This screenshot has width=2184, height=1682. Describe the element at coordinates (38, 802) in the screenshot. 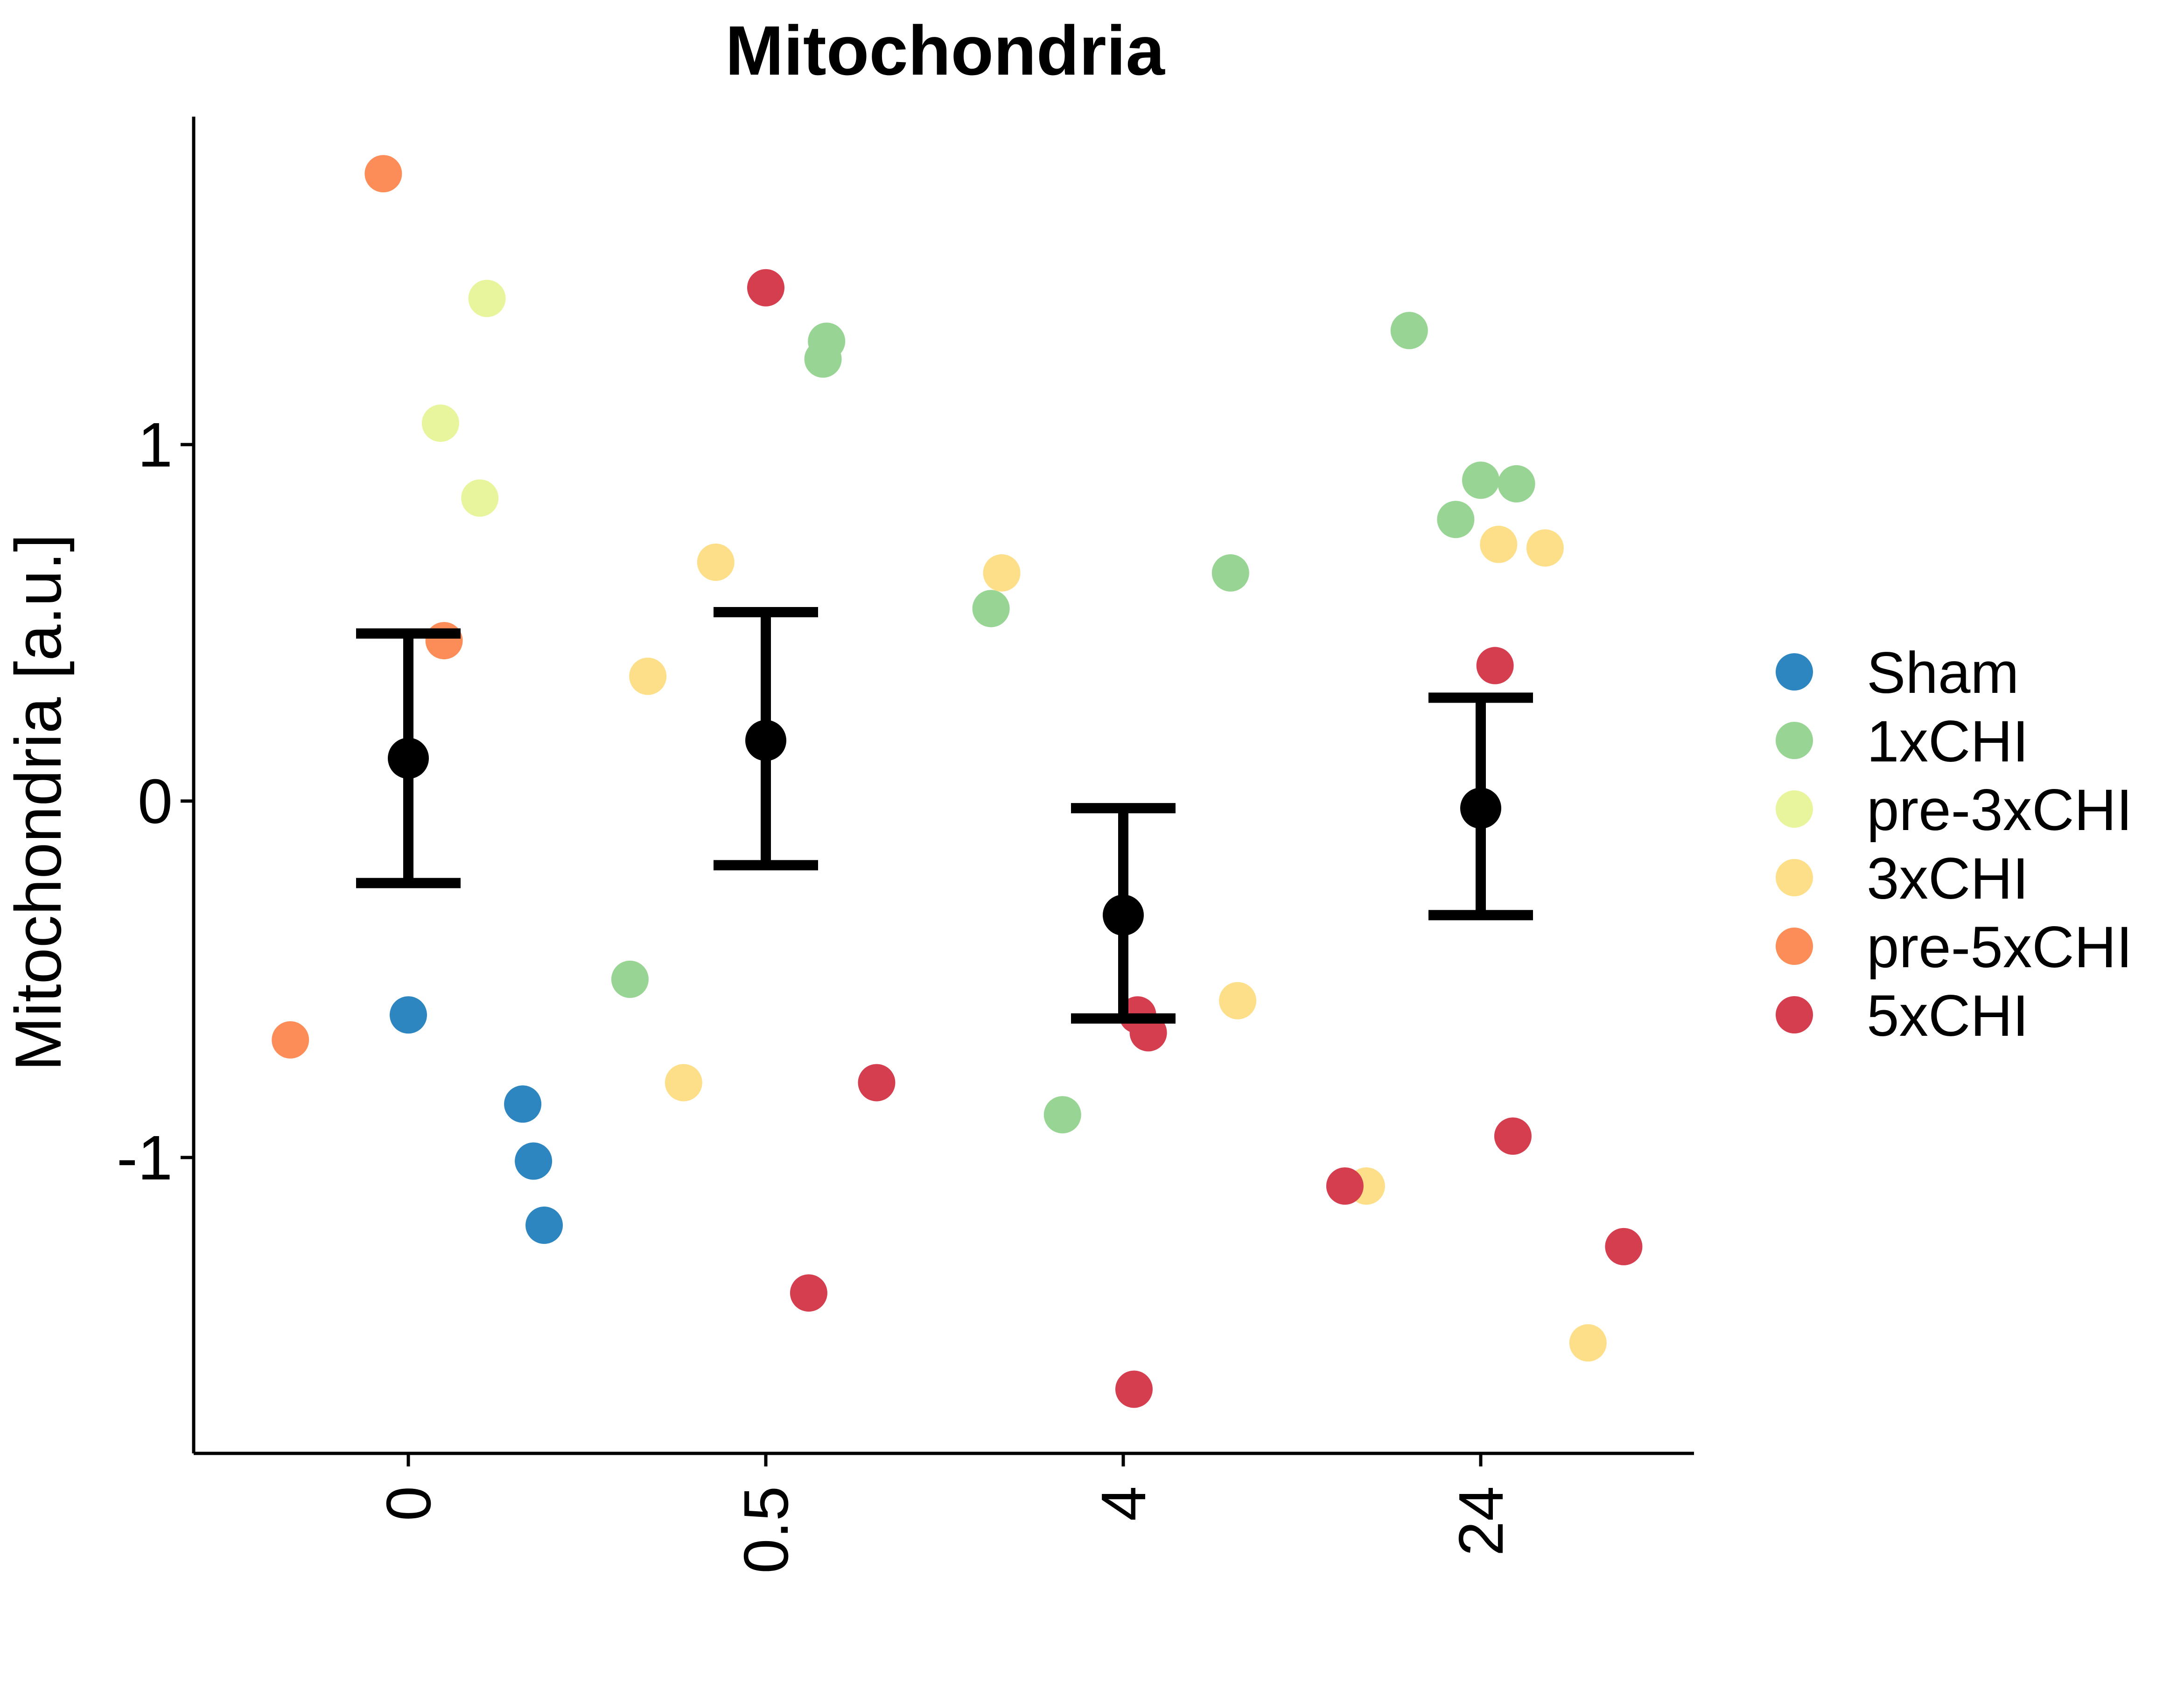

I see `y-axis-label: Mitochondria [a.u.]` at that location.